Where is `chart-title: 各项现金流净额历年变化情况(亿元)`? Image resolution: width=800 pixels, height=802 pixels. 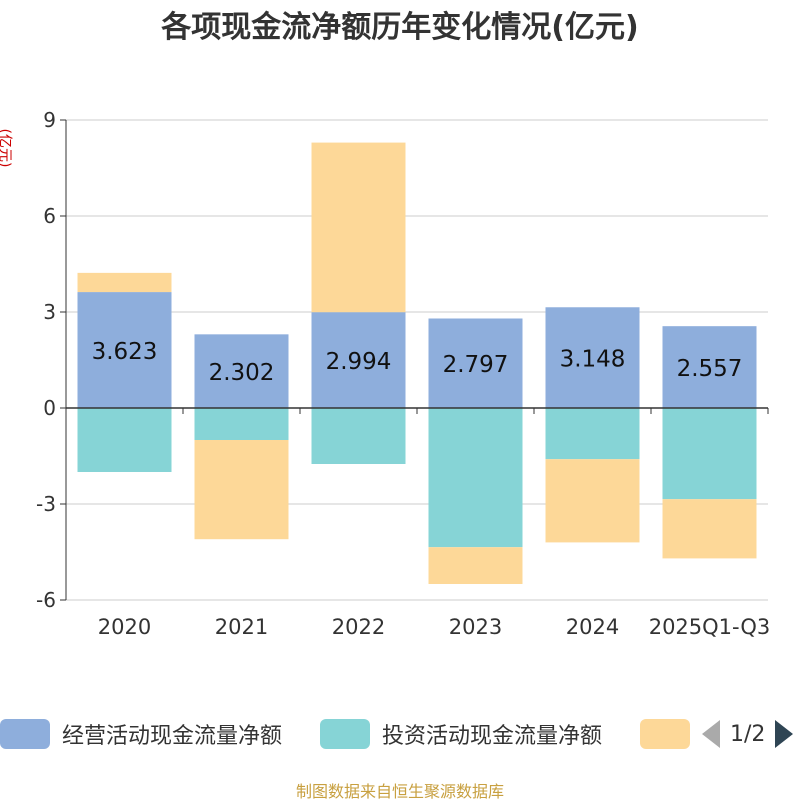 chart-title: 各项现金流净额历年变化情况(亿元) is located at coordinates (400, 27).